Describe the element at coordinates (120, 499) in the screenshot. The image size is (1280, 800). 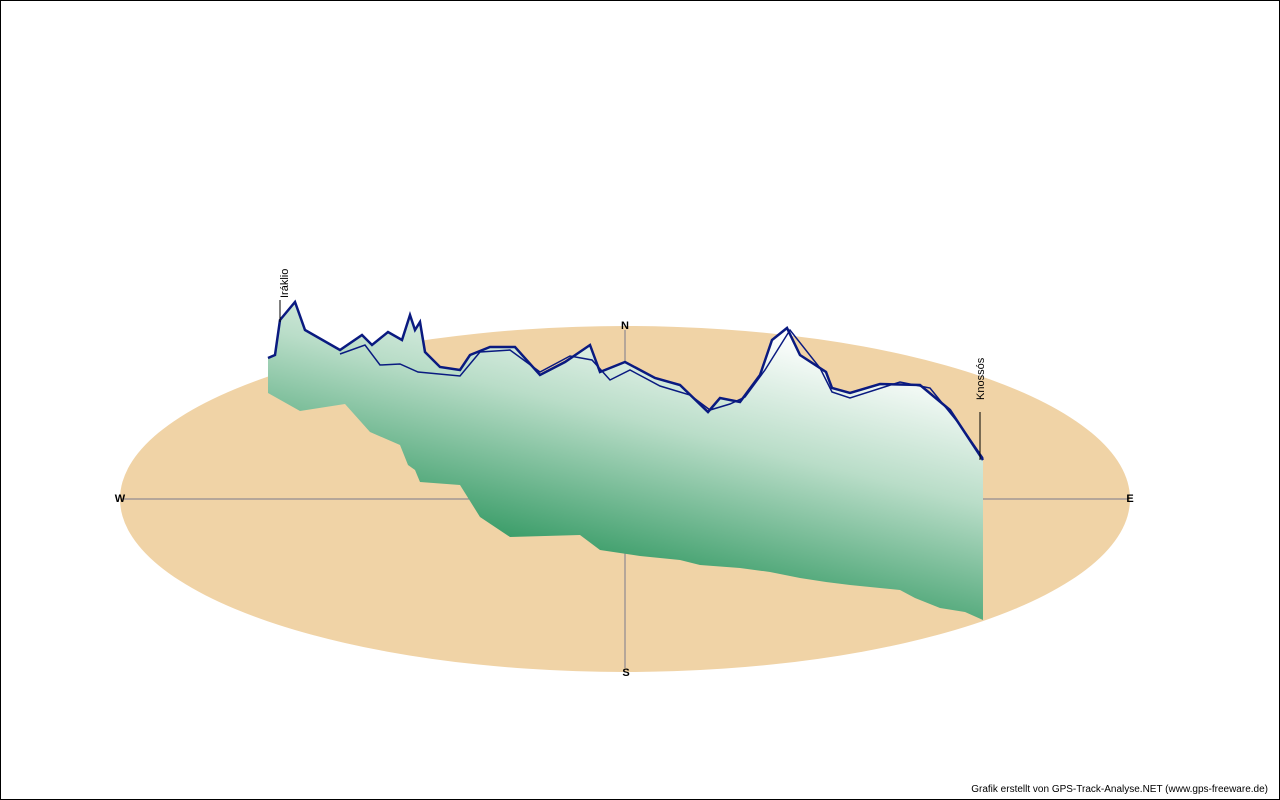
I see `compass-label: W` at that location.